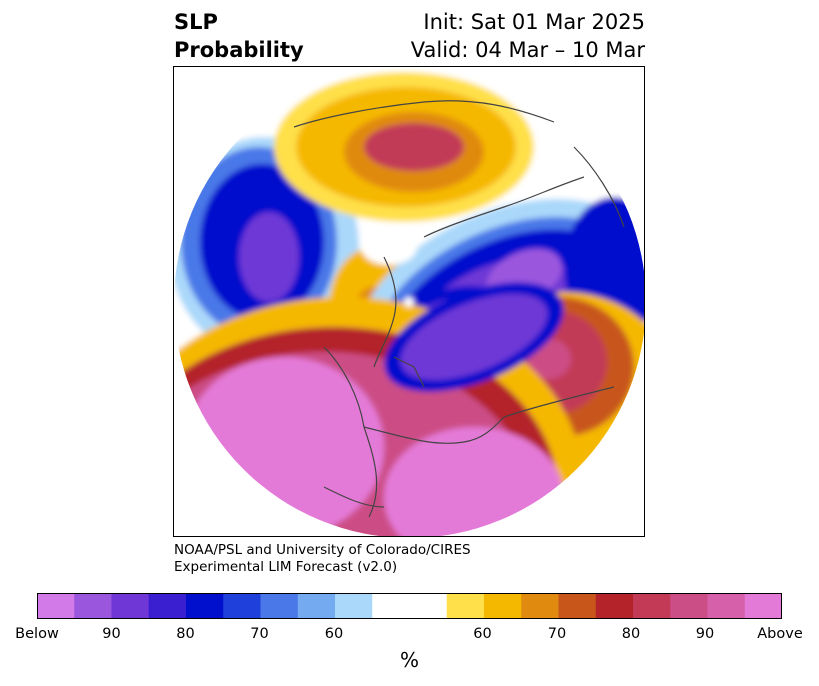 The width and height of the screenshot is (819, 686). Describe the element at coordinates (284, 446) in the screenshot. I see `asia-high-pink2` at that location.